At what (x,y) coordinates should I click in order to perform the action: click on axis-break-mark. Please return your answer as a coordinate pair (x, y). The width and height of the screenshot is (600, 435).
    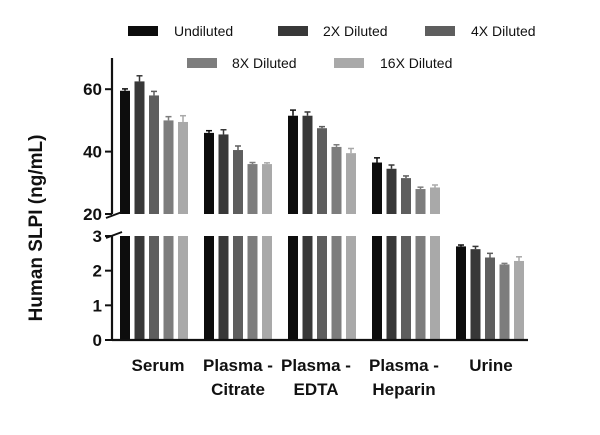
    Looking at the image, I should click on (114, 215).